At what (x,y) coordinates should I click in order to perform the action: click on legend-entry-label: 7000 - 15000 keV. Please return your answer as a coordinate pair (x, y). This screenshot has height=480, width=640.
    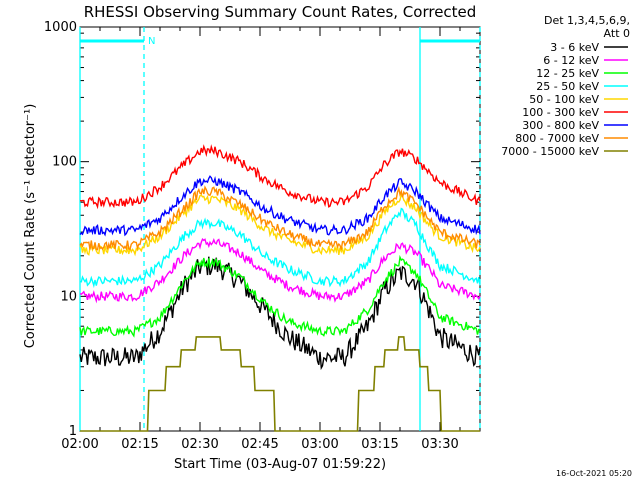
    Looking at the image, I should click on (550, 151).